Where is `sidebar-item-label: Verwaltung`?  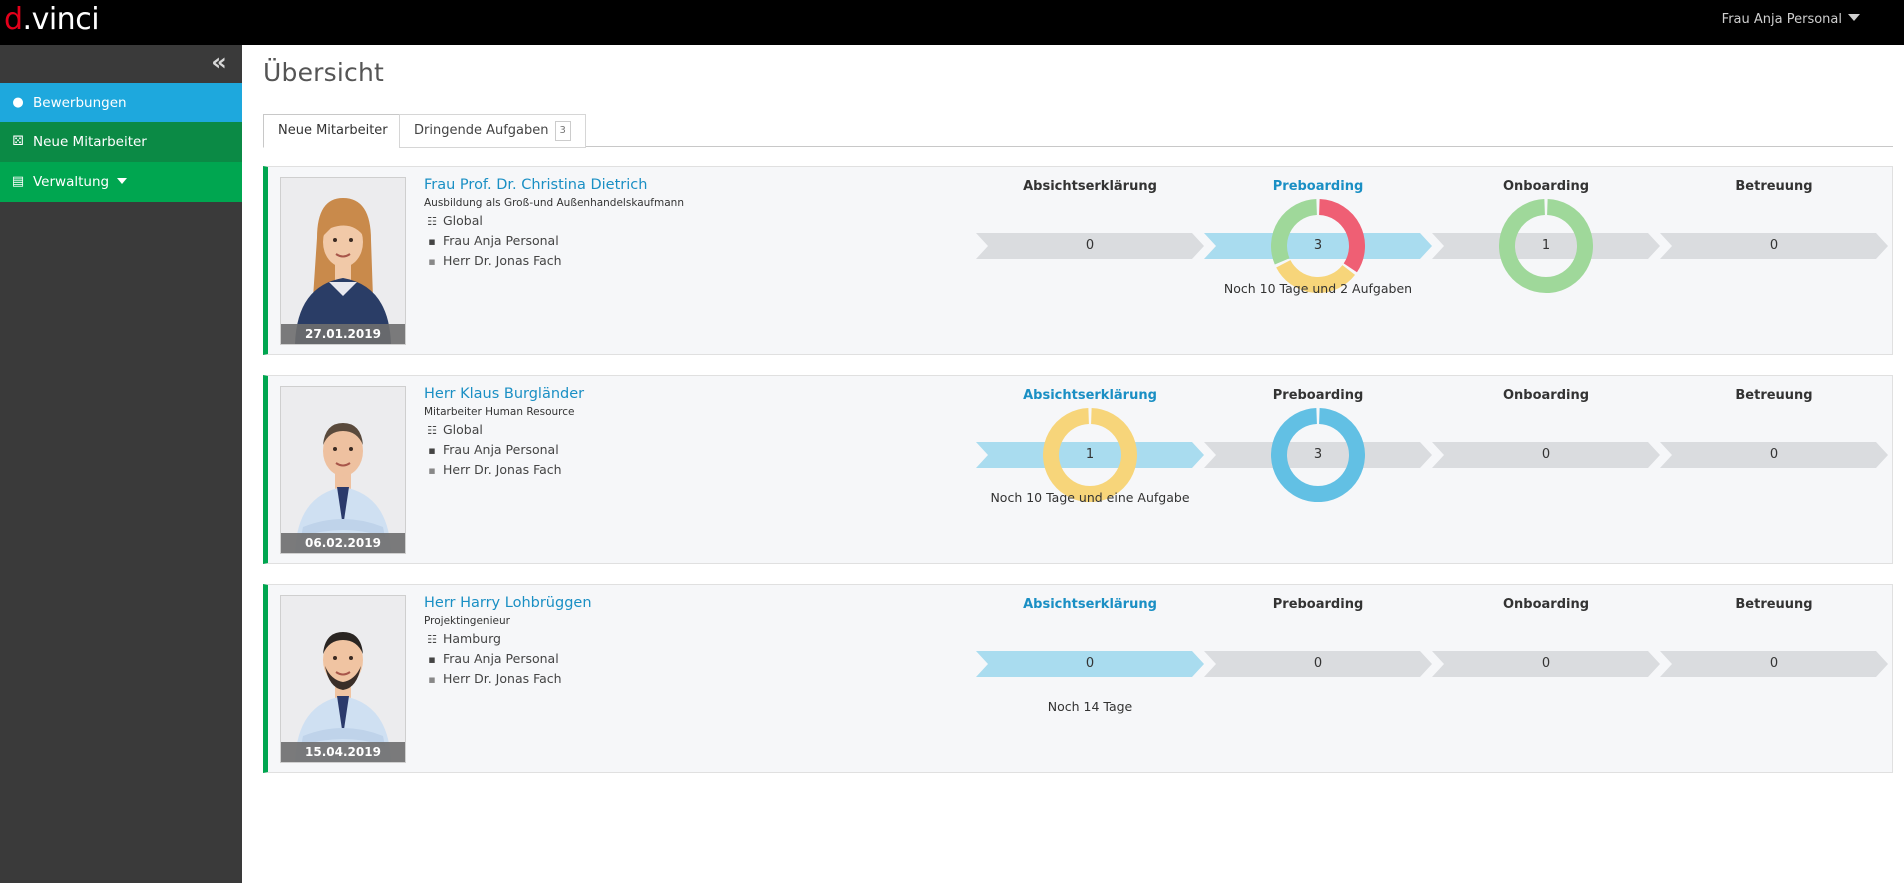 sidebar-item-label: Verwaltung is located at coordinates (71, 182).